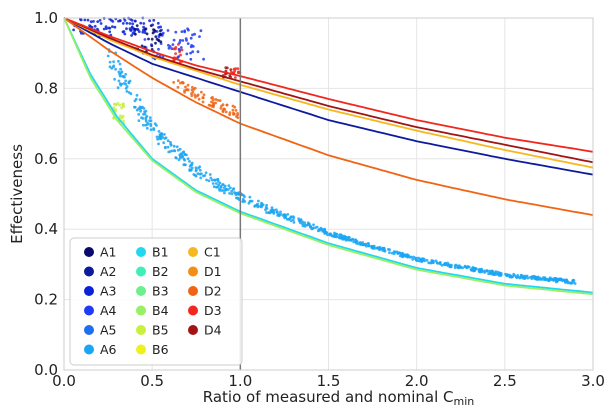  Describe the element at coordinates (417, 381) in the screenshot. I see `x-tick-label-4: 2.0` at that location.